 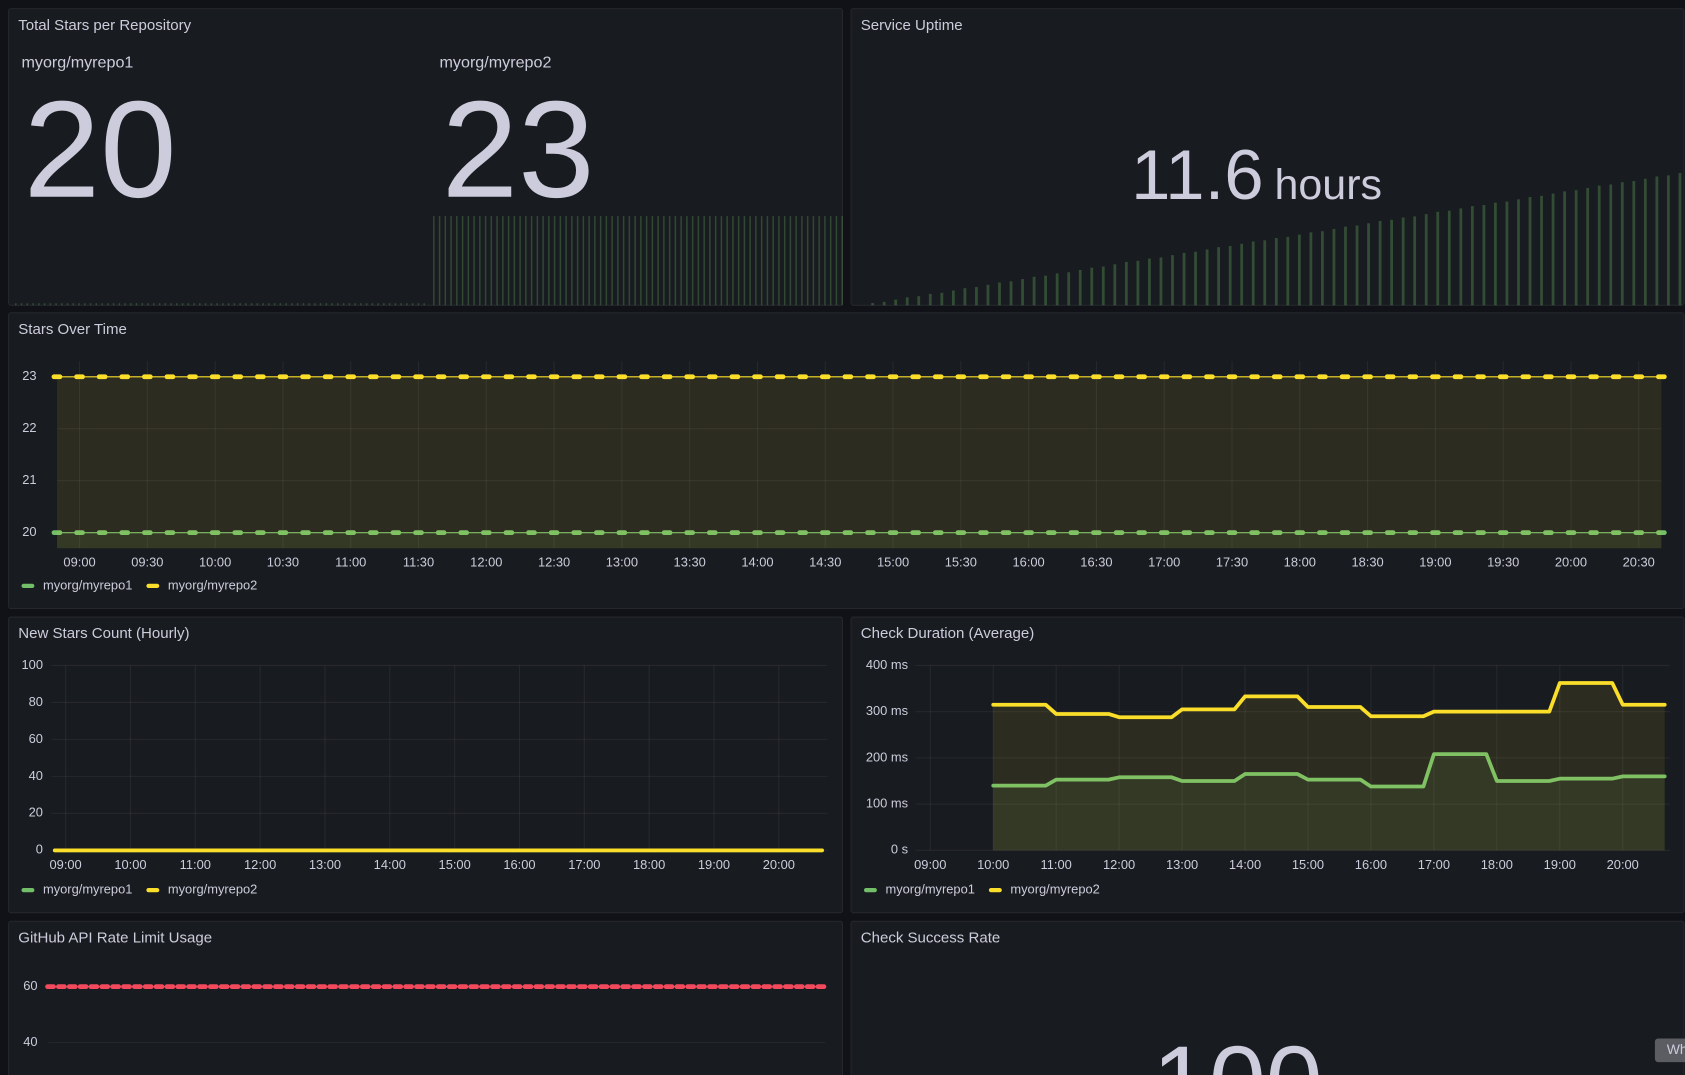 What do you see at coordinates (961, 562) in the screenshot?
I see `x-tick-label: 15:30` at bounding box center [961, 562].